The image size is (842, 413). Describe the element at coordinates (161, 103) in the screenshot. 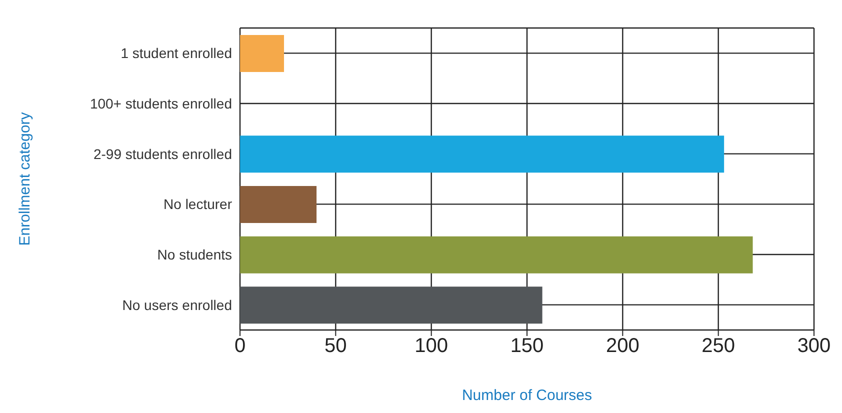

I see `y-tick-label: 100+ students enrolled` at that location.